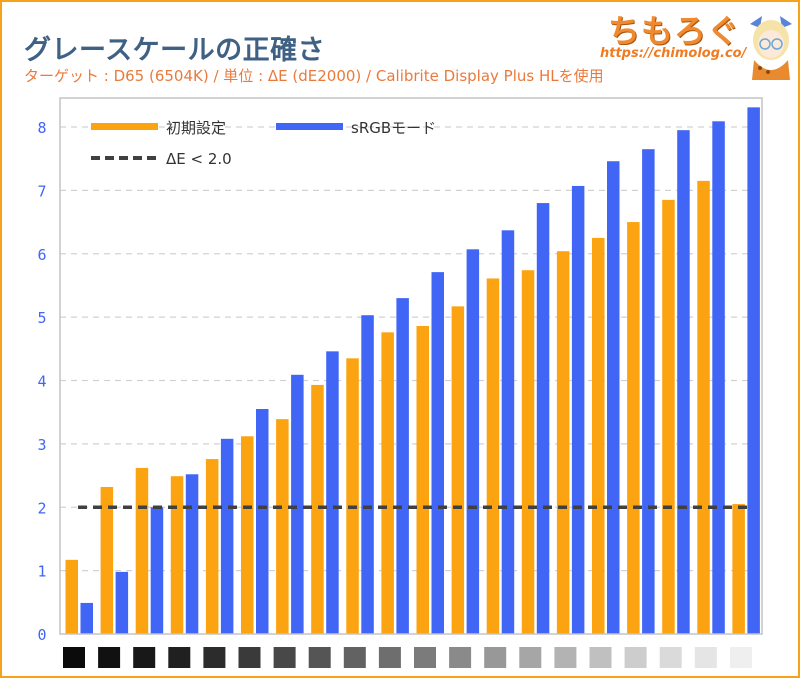  I want to click on y-tick-label: 3, so click(41, 445).